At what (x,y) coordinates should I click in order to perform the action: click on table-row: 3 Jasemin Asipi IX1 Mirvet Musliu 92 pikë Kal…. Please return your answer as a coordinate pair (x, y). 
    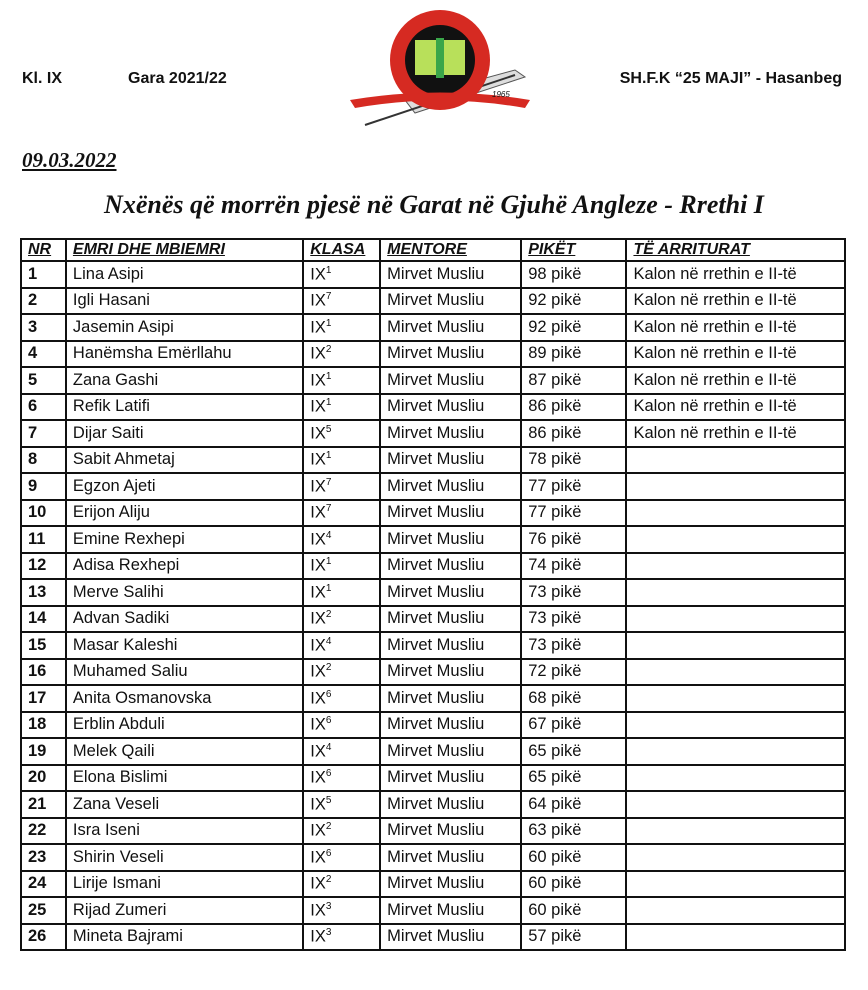
    Looking at the image, I should click on (433, 327).